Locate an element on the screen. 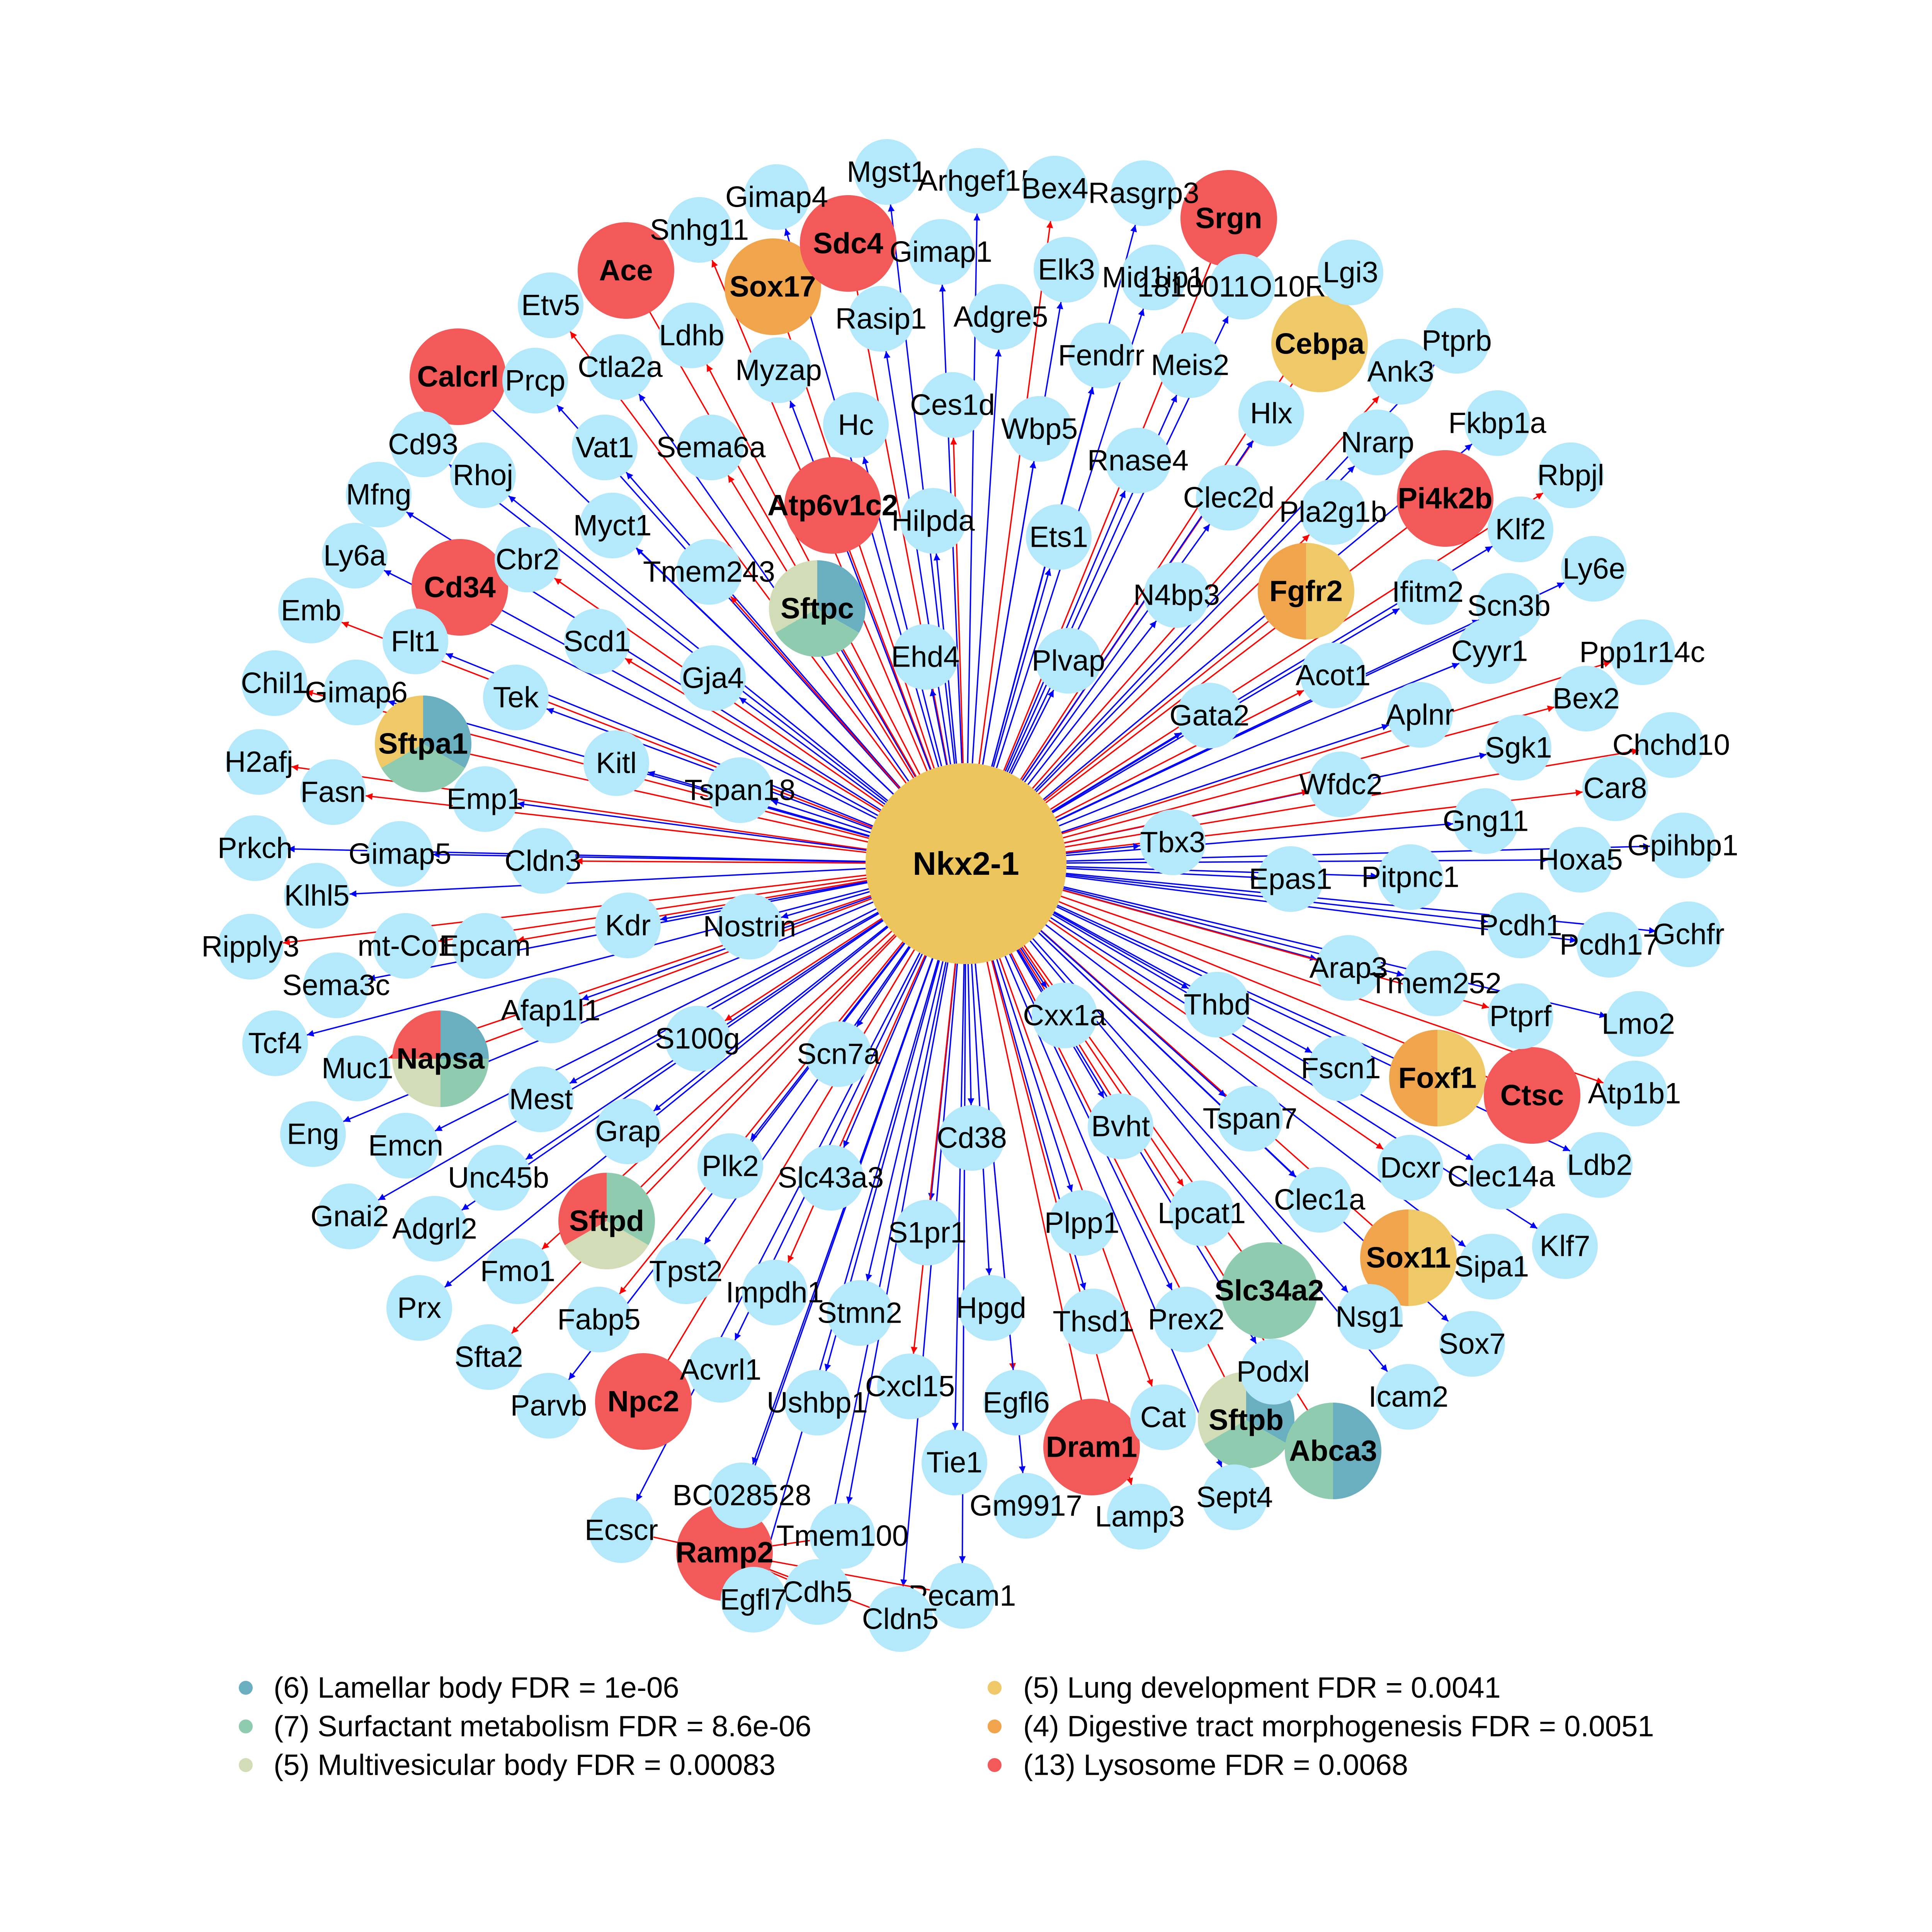 The width and height of the screenshot is (1932, 1932). node-parvb: Parvb is located at coordinates (549, 1406).